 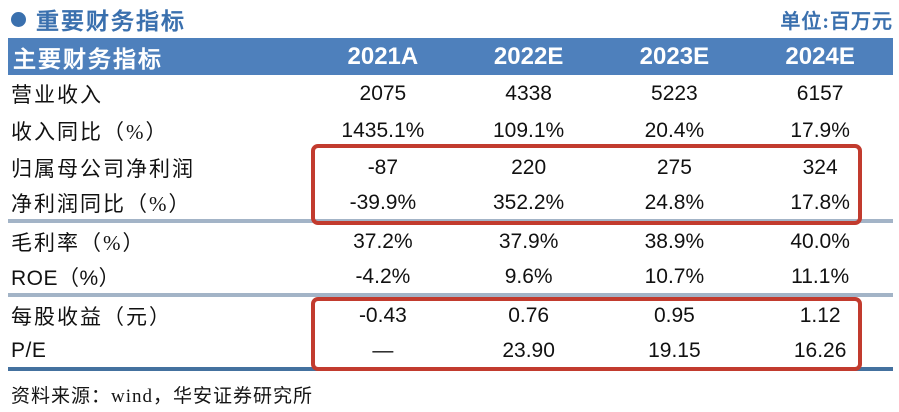 What do you see at coordinates (78, 242) in the screenshot?
I see `metric-label: 毛利率（%）` at bounding box center [78, 242].